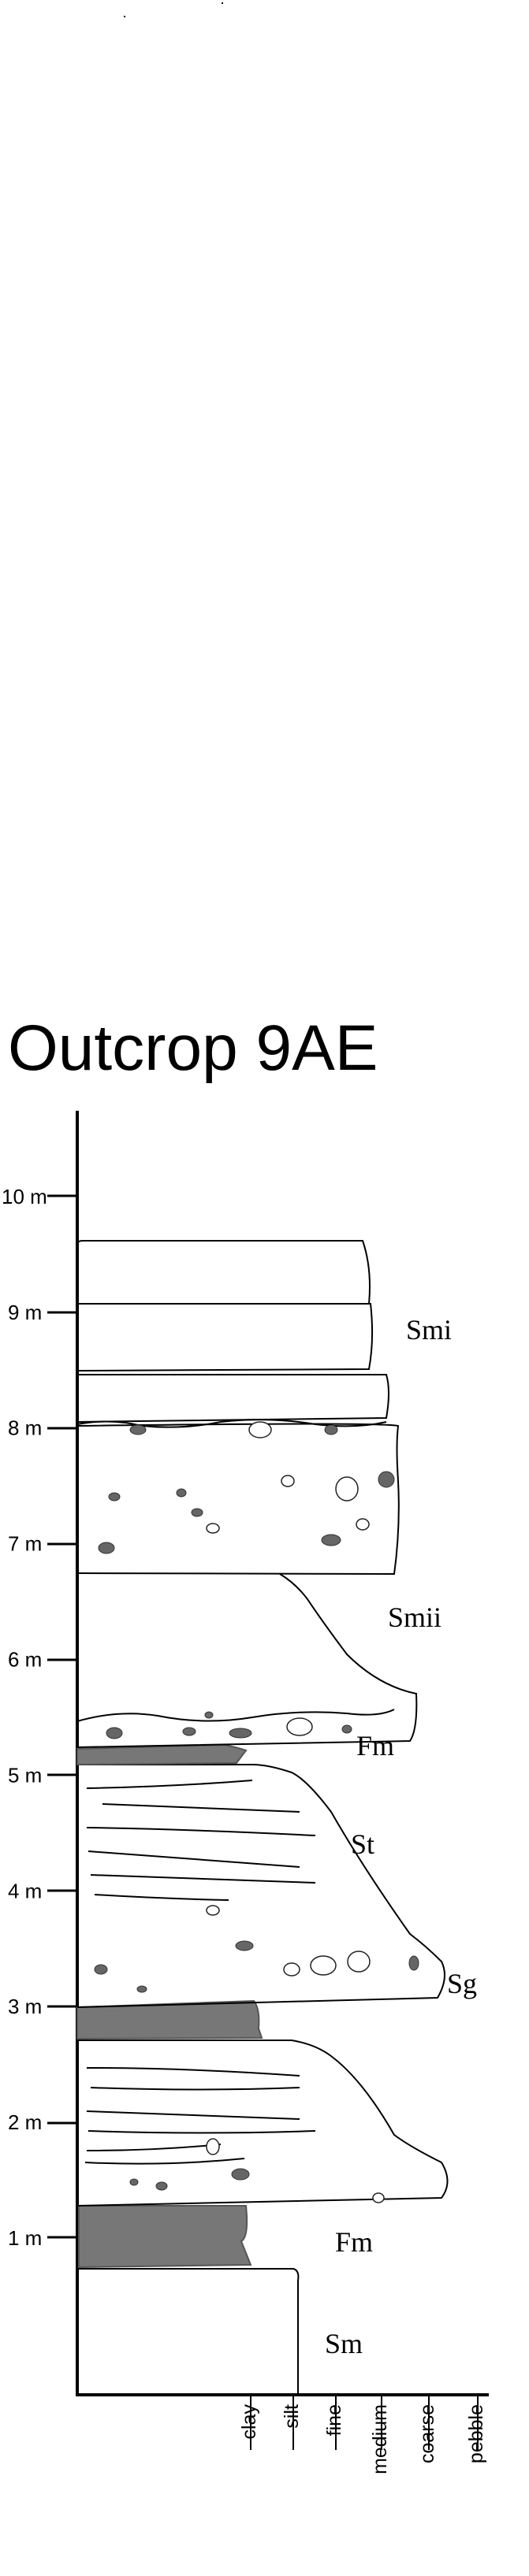 Image resolution: width=529 pixels, height=2576 pixels. Describe the element at coordinates (225, 1337) in the screenshot. I see `bed-smi-upper` at that location.